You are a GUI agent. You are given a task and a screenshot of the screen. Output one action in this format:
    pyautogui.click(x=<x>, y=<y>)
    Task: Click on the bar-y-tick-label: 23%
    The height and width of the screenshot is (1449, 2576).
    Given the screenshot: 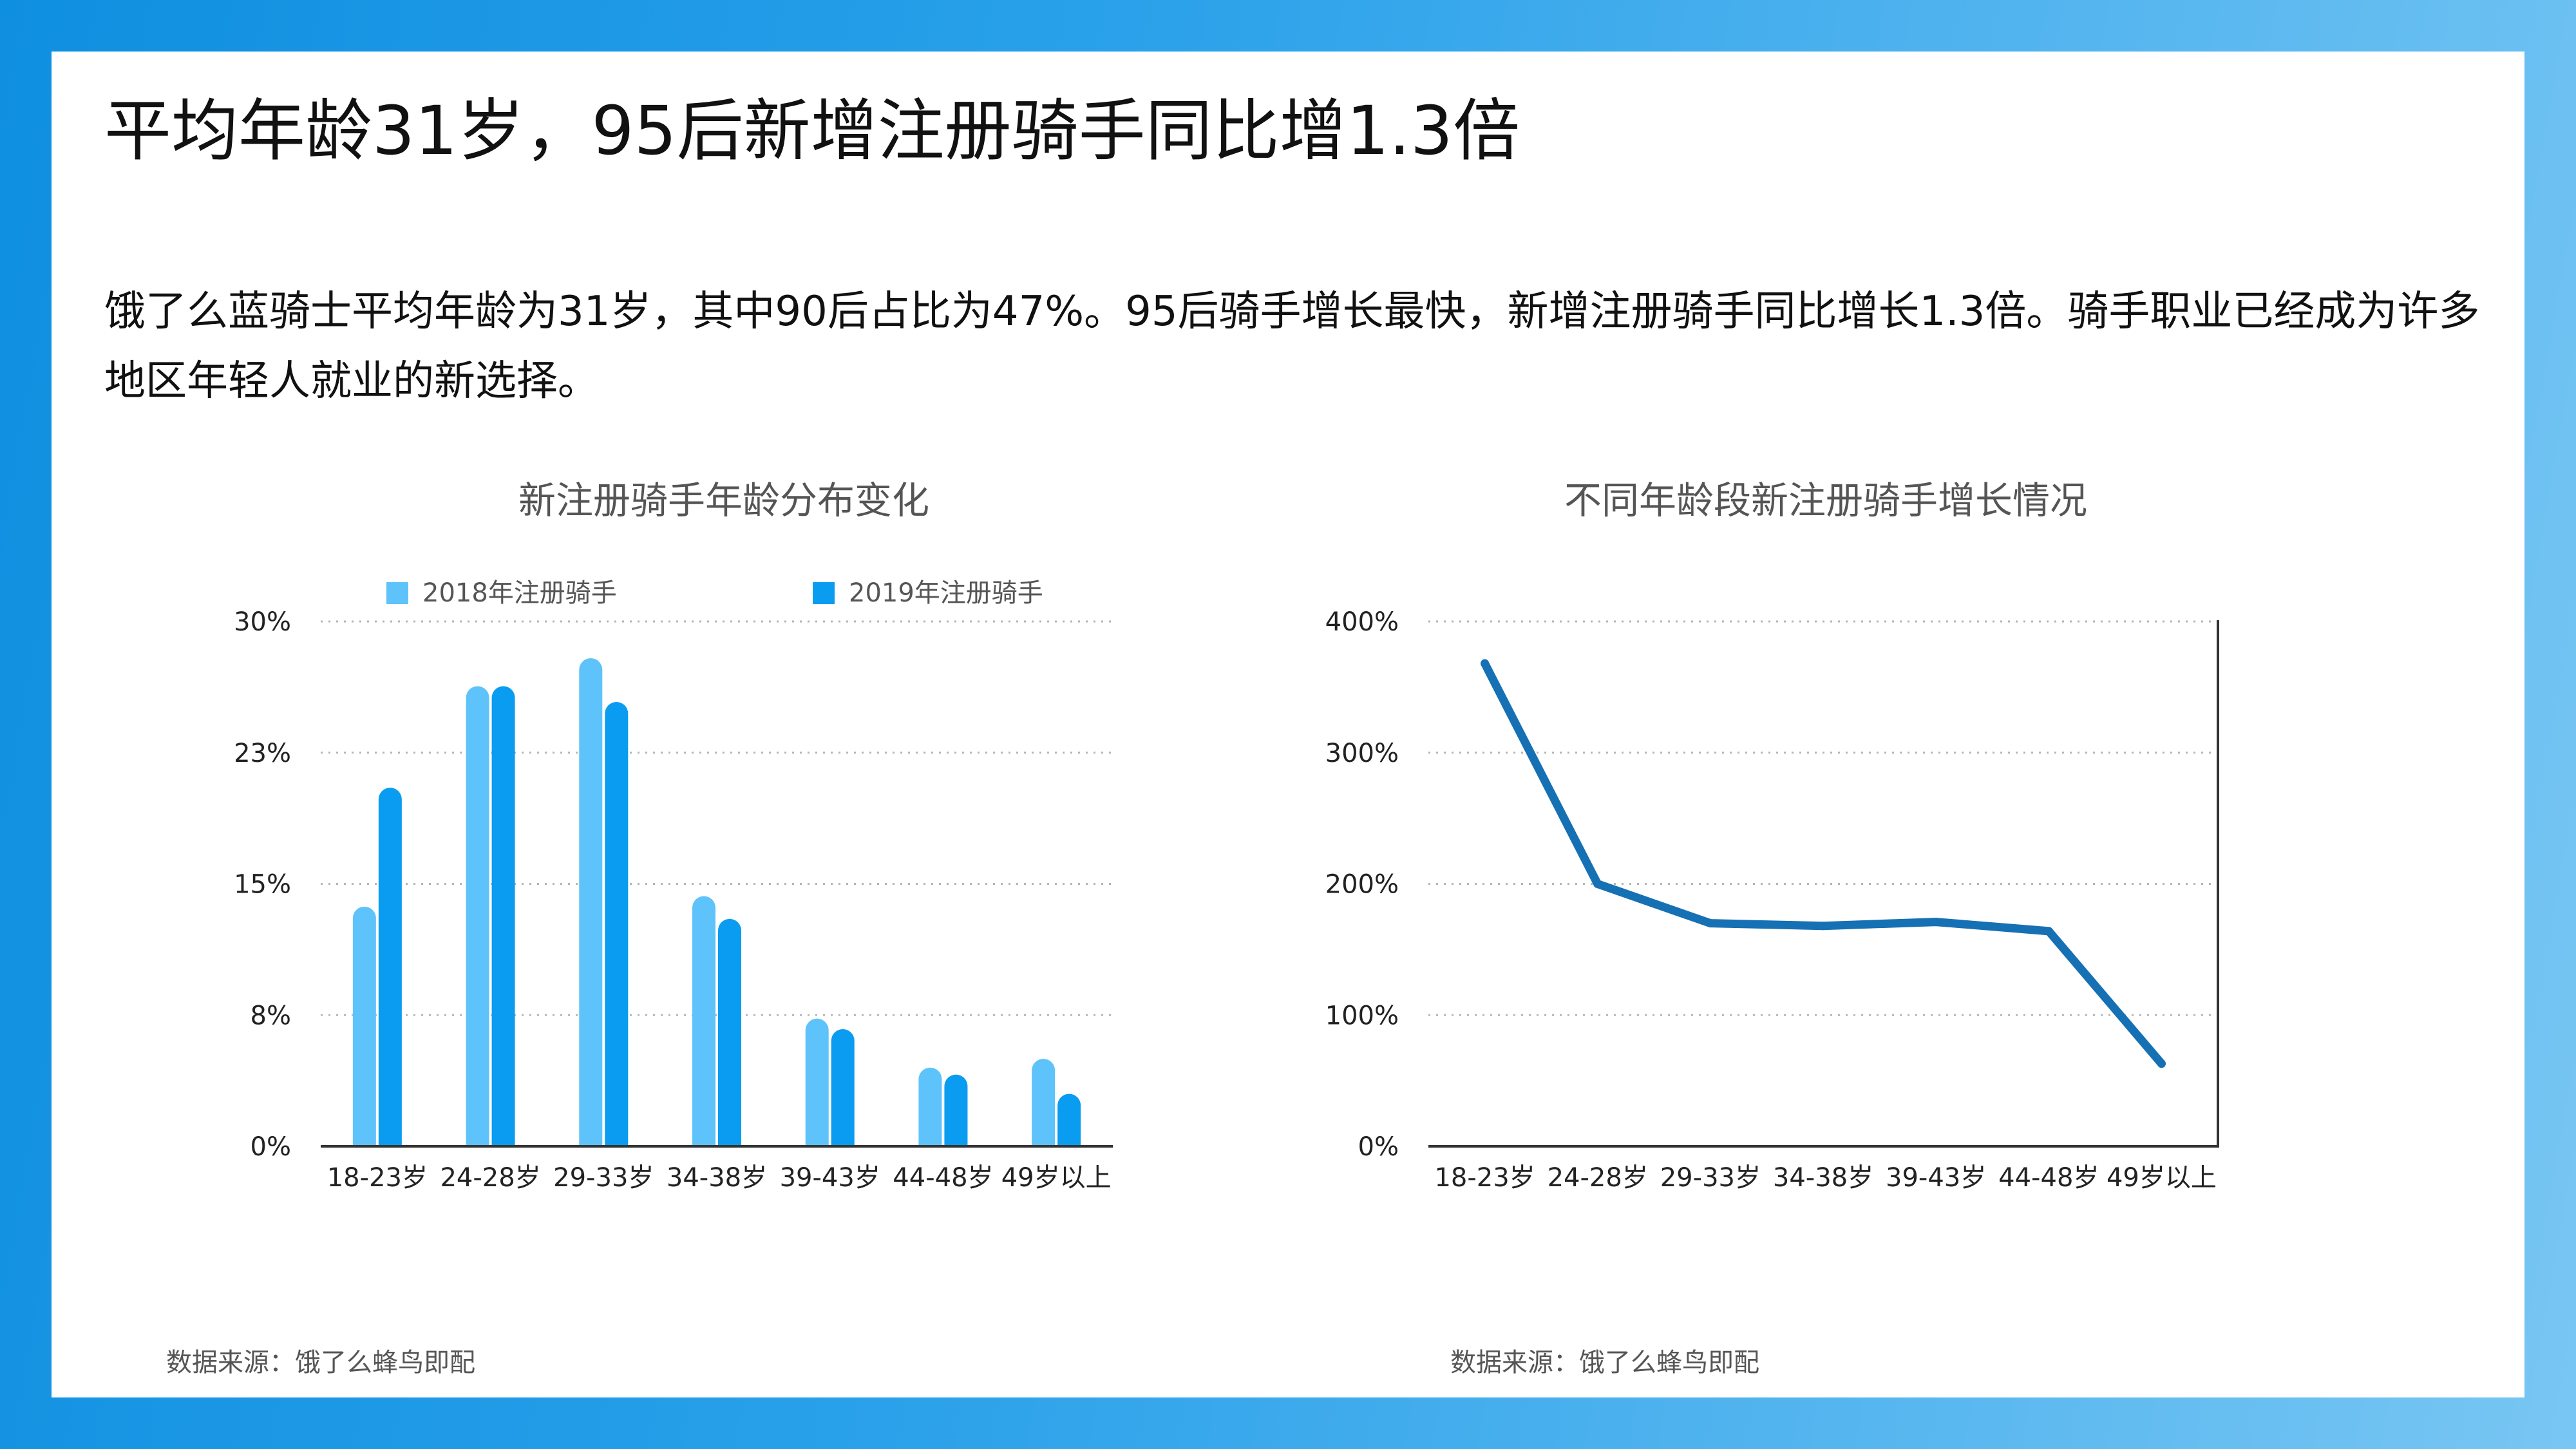 What is the action you would take?
    pyautogui.click(x=262, y=753)
    